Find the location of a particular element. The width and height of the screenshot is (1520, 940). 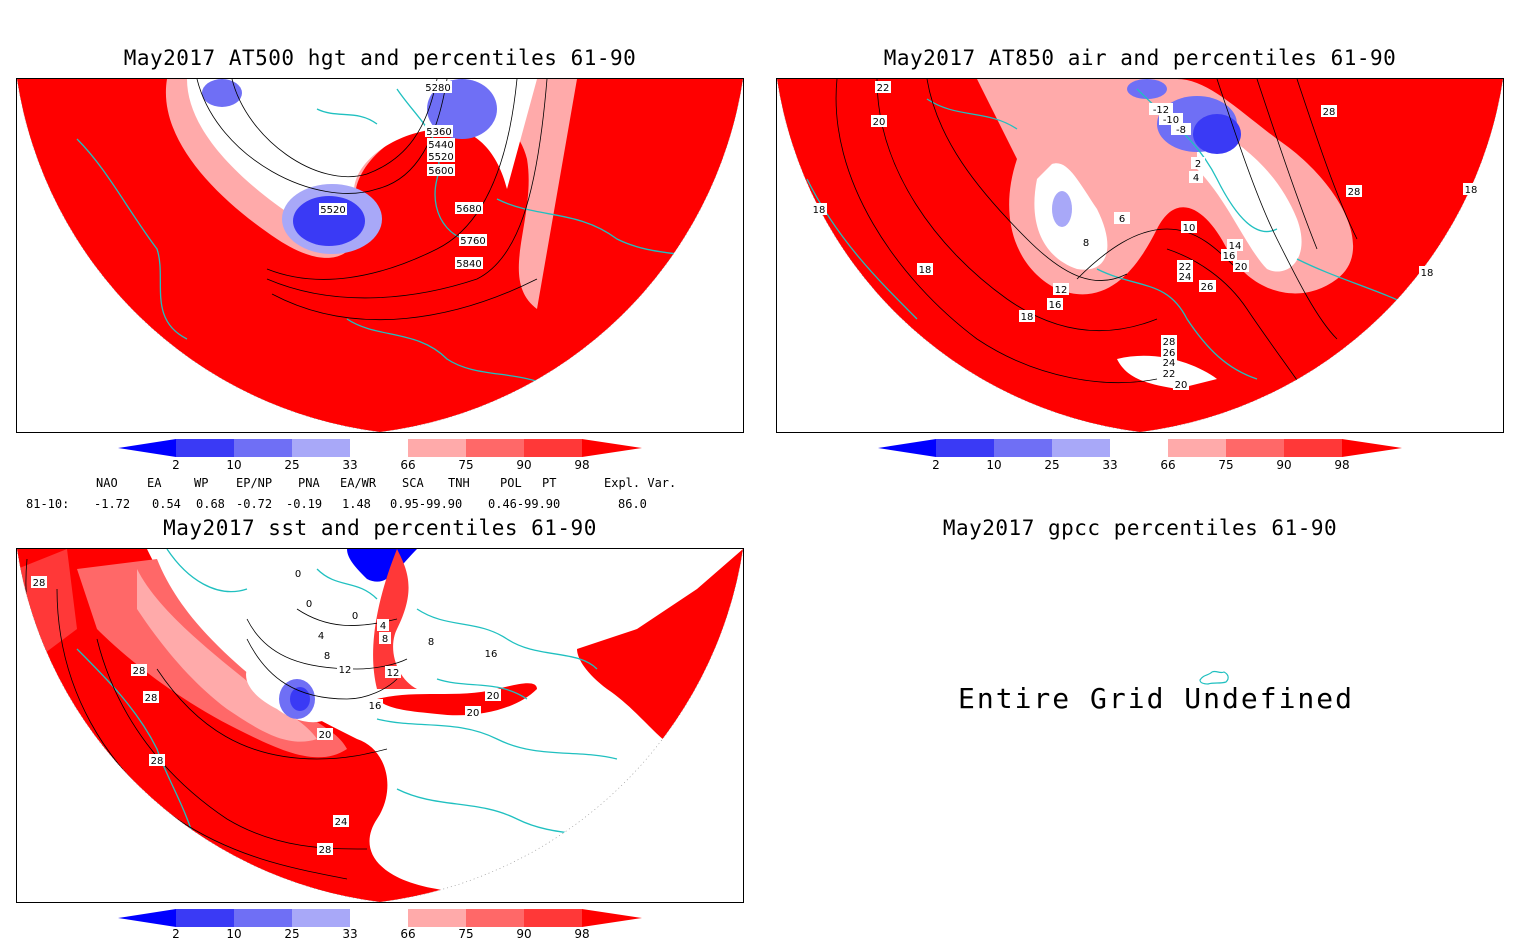

index-header: PT is located at coordinates (549, 483).